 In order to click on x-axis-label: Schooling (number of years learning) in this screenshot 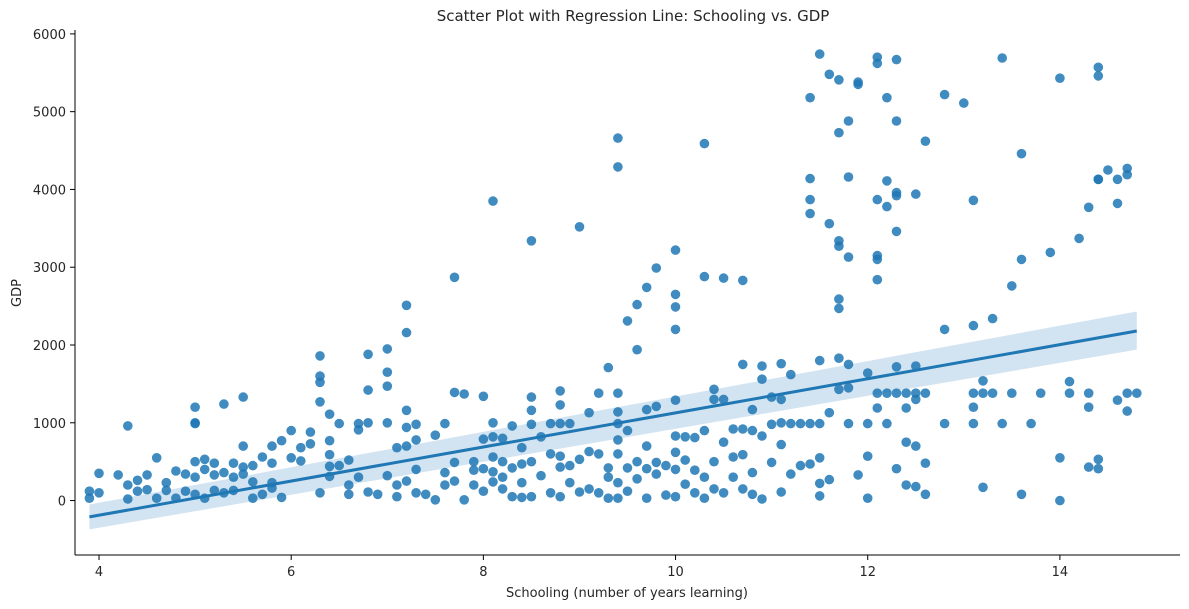, I will do `click(627, 593)`.